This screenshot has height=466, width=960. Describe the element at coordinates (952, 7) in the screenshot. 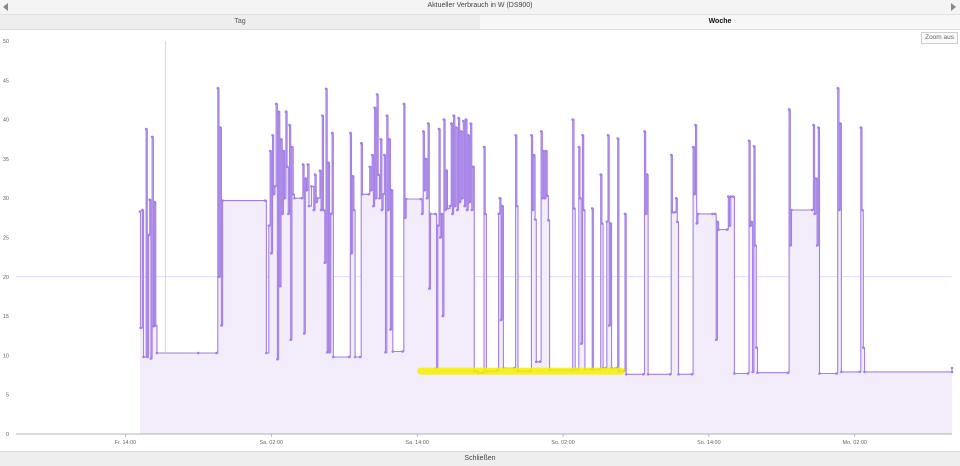

I see `triangle-right-icon` at that location.